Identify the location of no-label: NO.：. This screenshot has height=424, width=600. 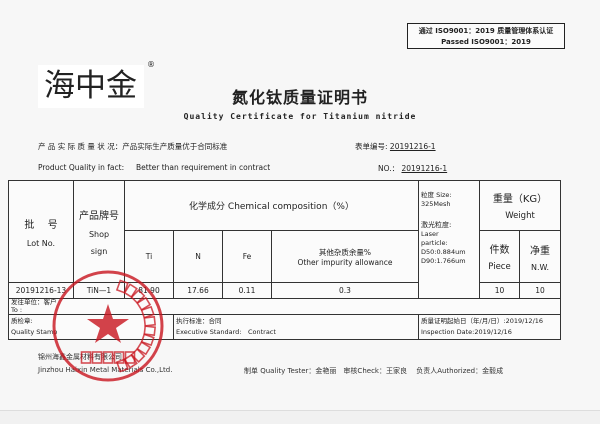
(389, 168).